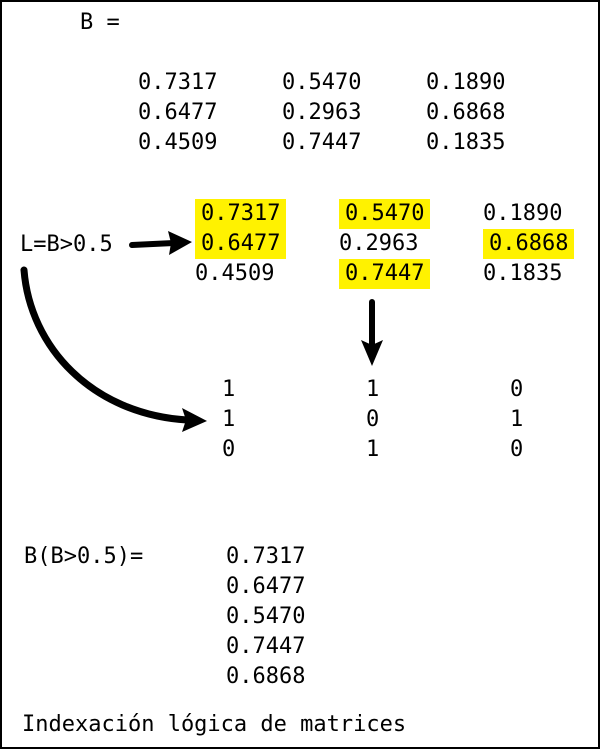 Image resolution: width=600 pixels, height=749 pixels. Describe the element at coordinates (266, 646) in the screenshot. I see `result-value: 0.7447` at that location.